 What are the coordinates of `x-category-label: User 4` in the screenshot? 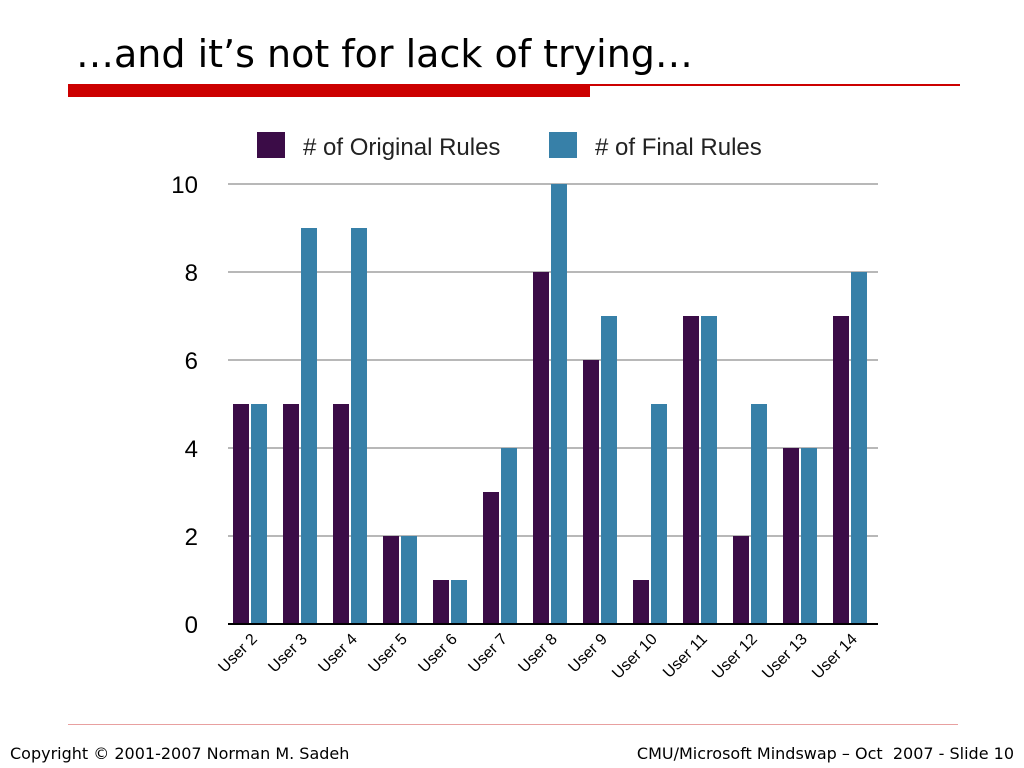 It's located at (337, 653).